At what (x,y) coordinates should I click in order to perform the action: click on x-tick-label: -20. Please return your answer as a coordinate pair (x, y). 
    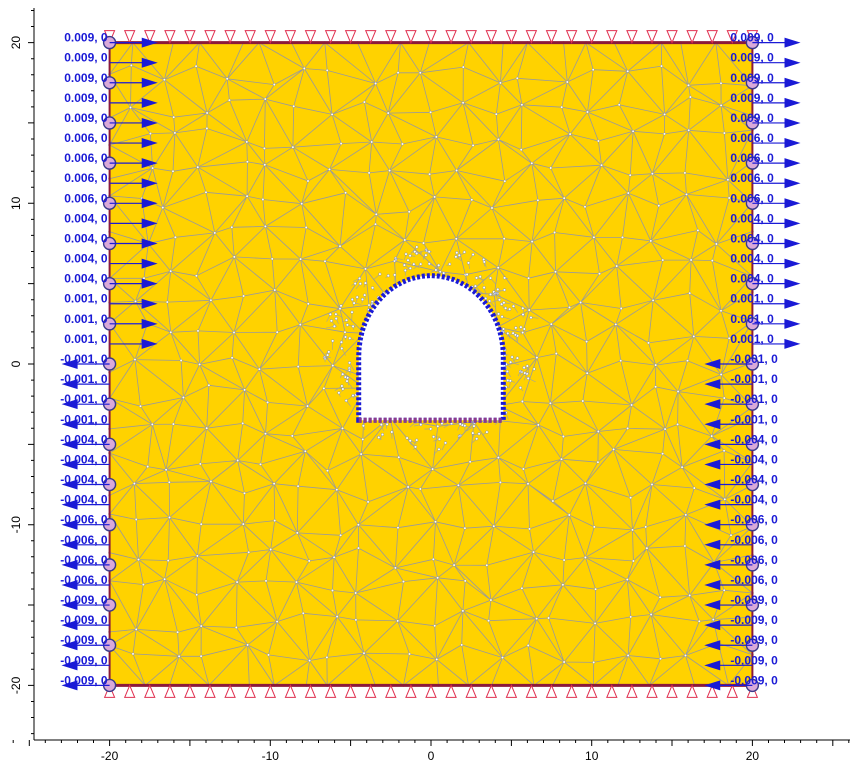
    Looking at the image, I should click on (110, 755).